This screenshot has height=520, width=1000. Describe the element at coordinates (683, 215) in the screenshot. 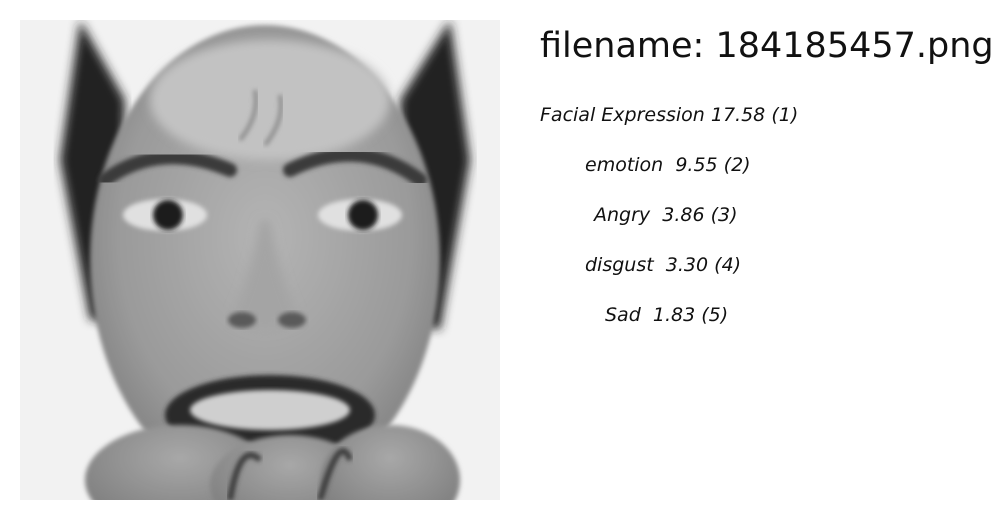

I see `prediction-score: 3.86` at that location.